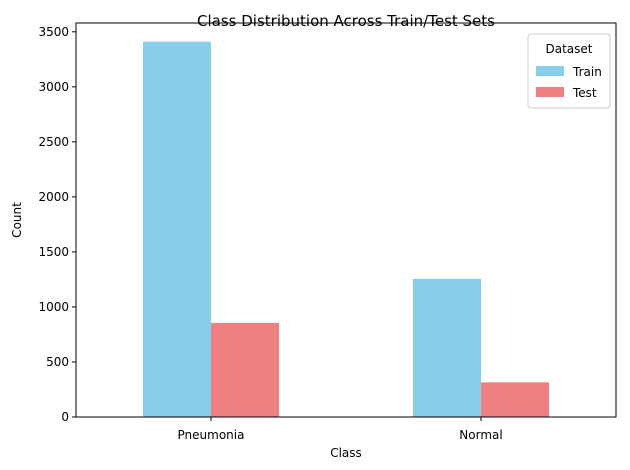  What do you see at coordinates (340, 429) in the screenshot?
I see `x-axis-ticks: Pneumonia Normal` at bounding box center [340, 429].